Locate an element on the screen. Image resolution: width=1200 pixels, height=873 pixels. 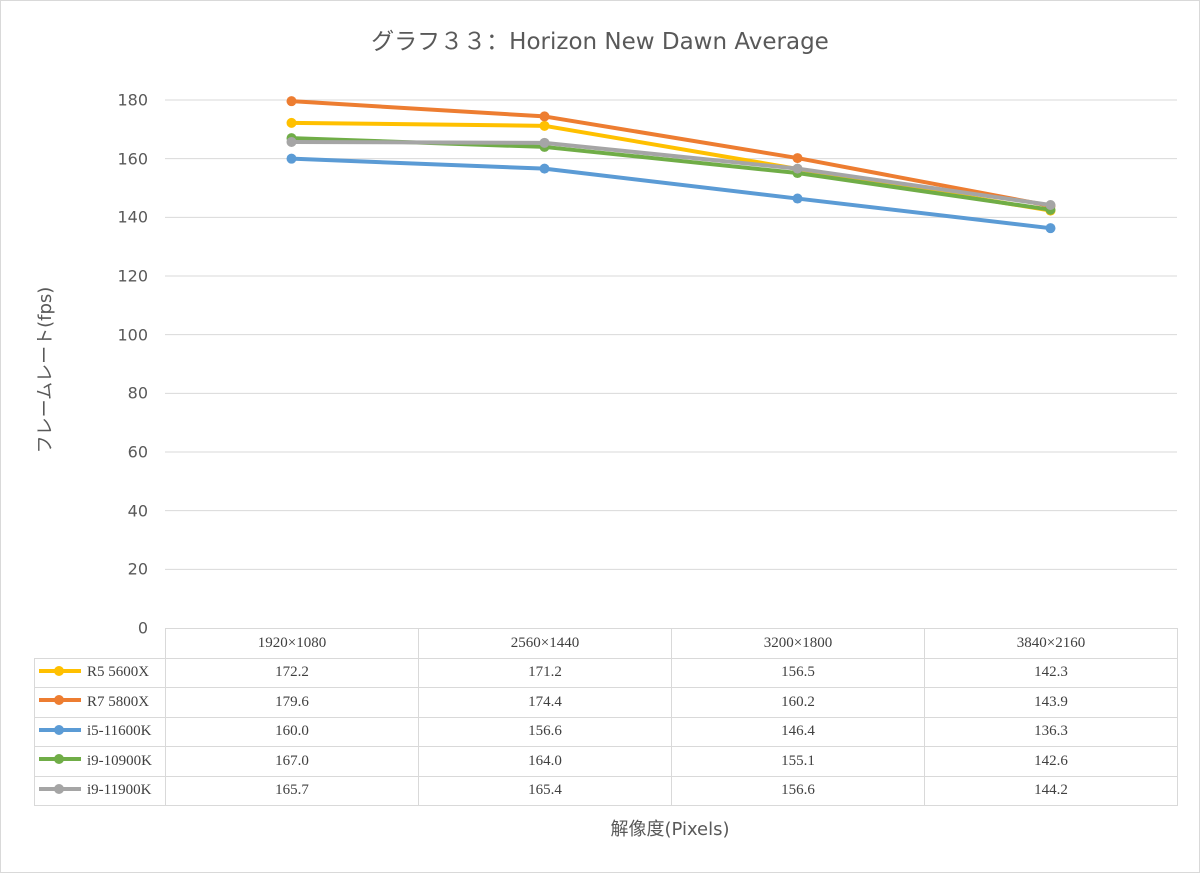
chart-title: グラフ３３：Horizon New Dawn Average is located at coordinates (600, 42).